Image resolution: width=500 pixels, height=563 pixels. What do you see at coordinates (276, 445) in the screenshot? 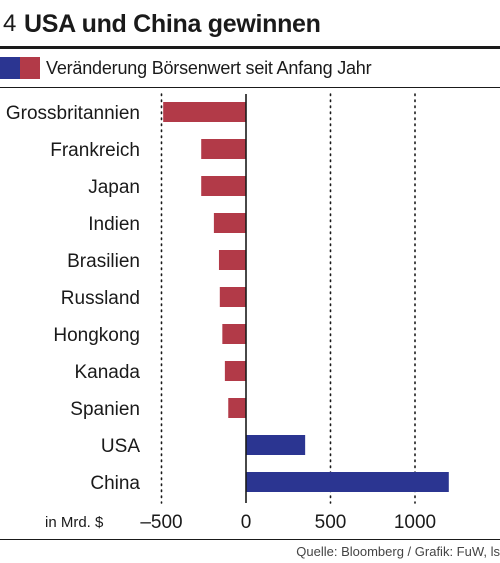
I see `bar-usa` at bounding box center [276, 445].